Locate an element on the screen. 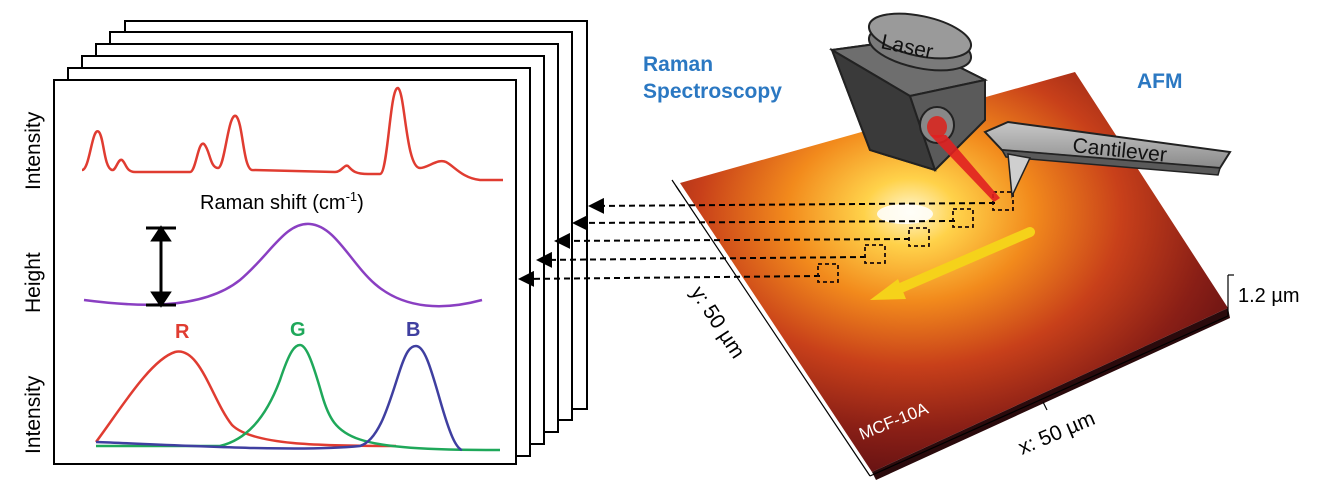 This screenshot has width=1318, height=481. z-axis-label: 1.2 µm is located at coordinates (1269, 296).